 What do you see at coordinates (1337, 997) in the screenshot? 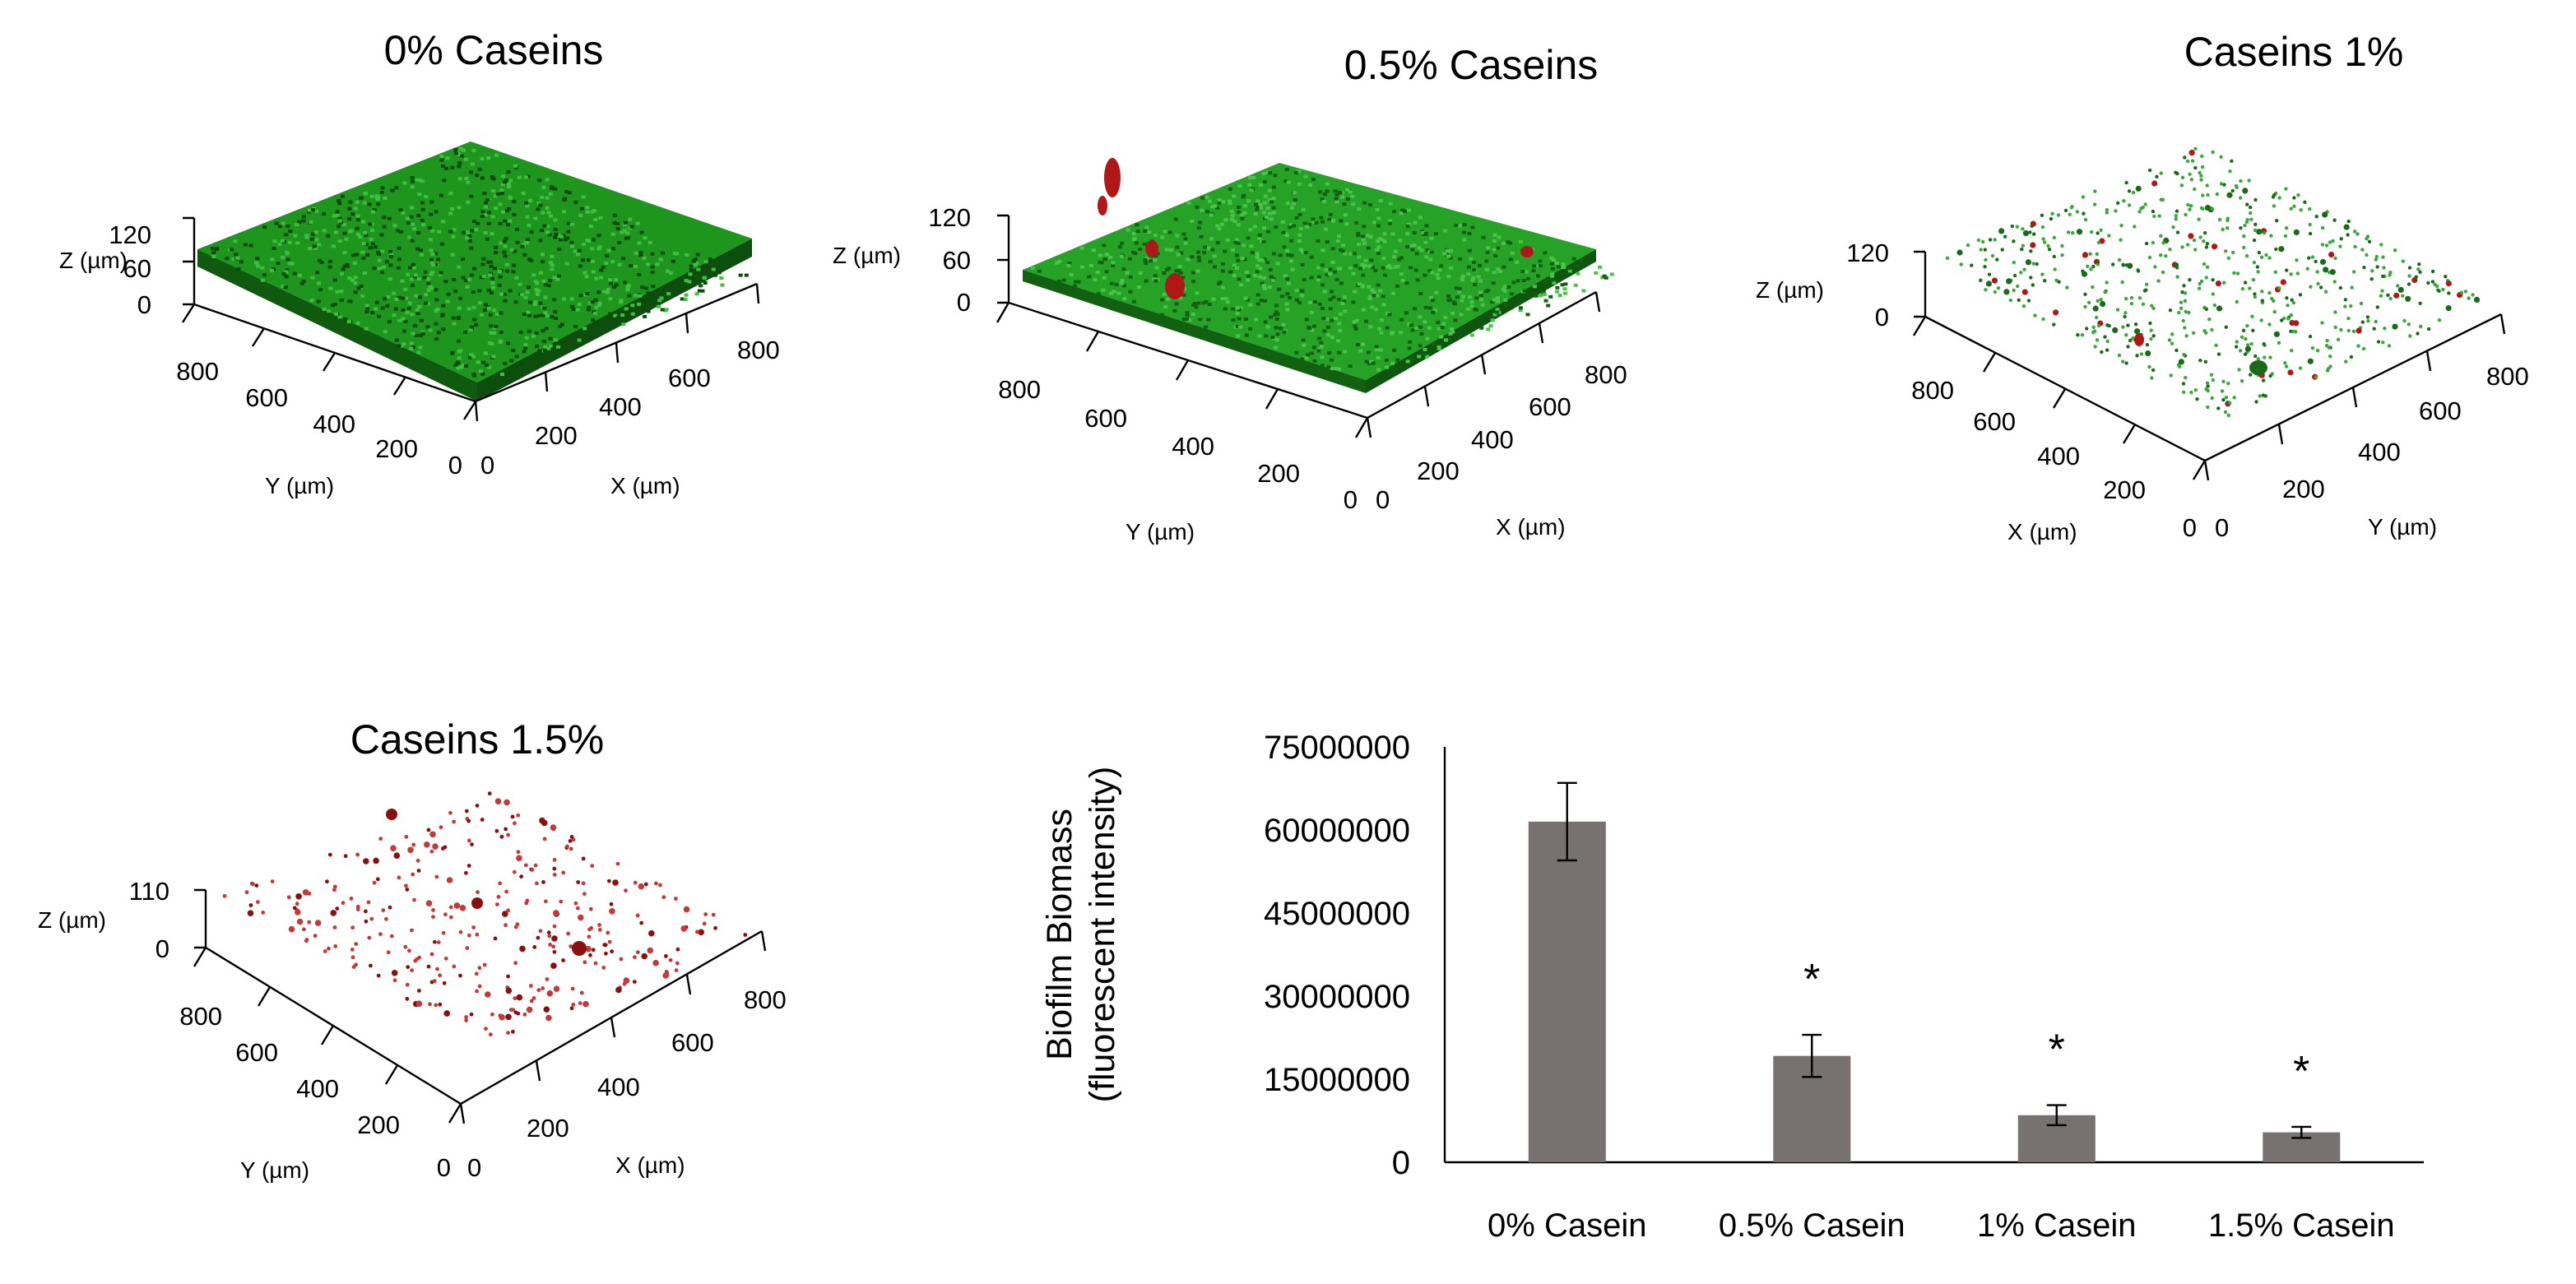
I see `y-tick-label: 30000000` at bounding box center [1337, 997].